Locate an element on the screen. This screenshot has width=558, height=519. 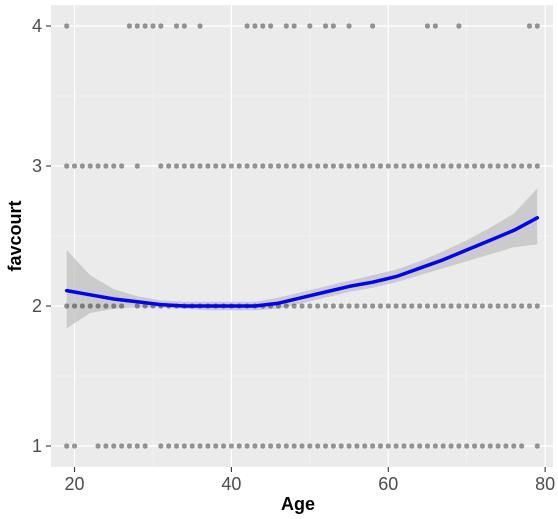
x-tick-label: 20 is located at coordinates (75, 484).